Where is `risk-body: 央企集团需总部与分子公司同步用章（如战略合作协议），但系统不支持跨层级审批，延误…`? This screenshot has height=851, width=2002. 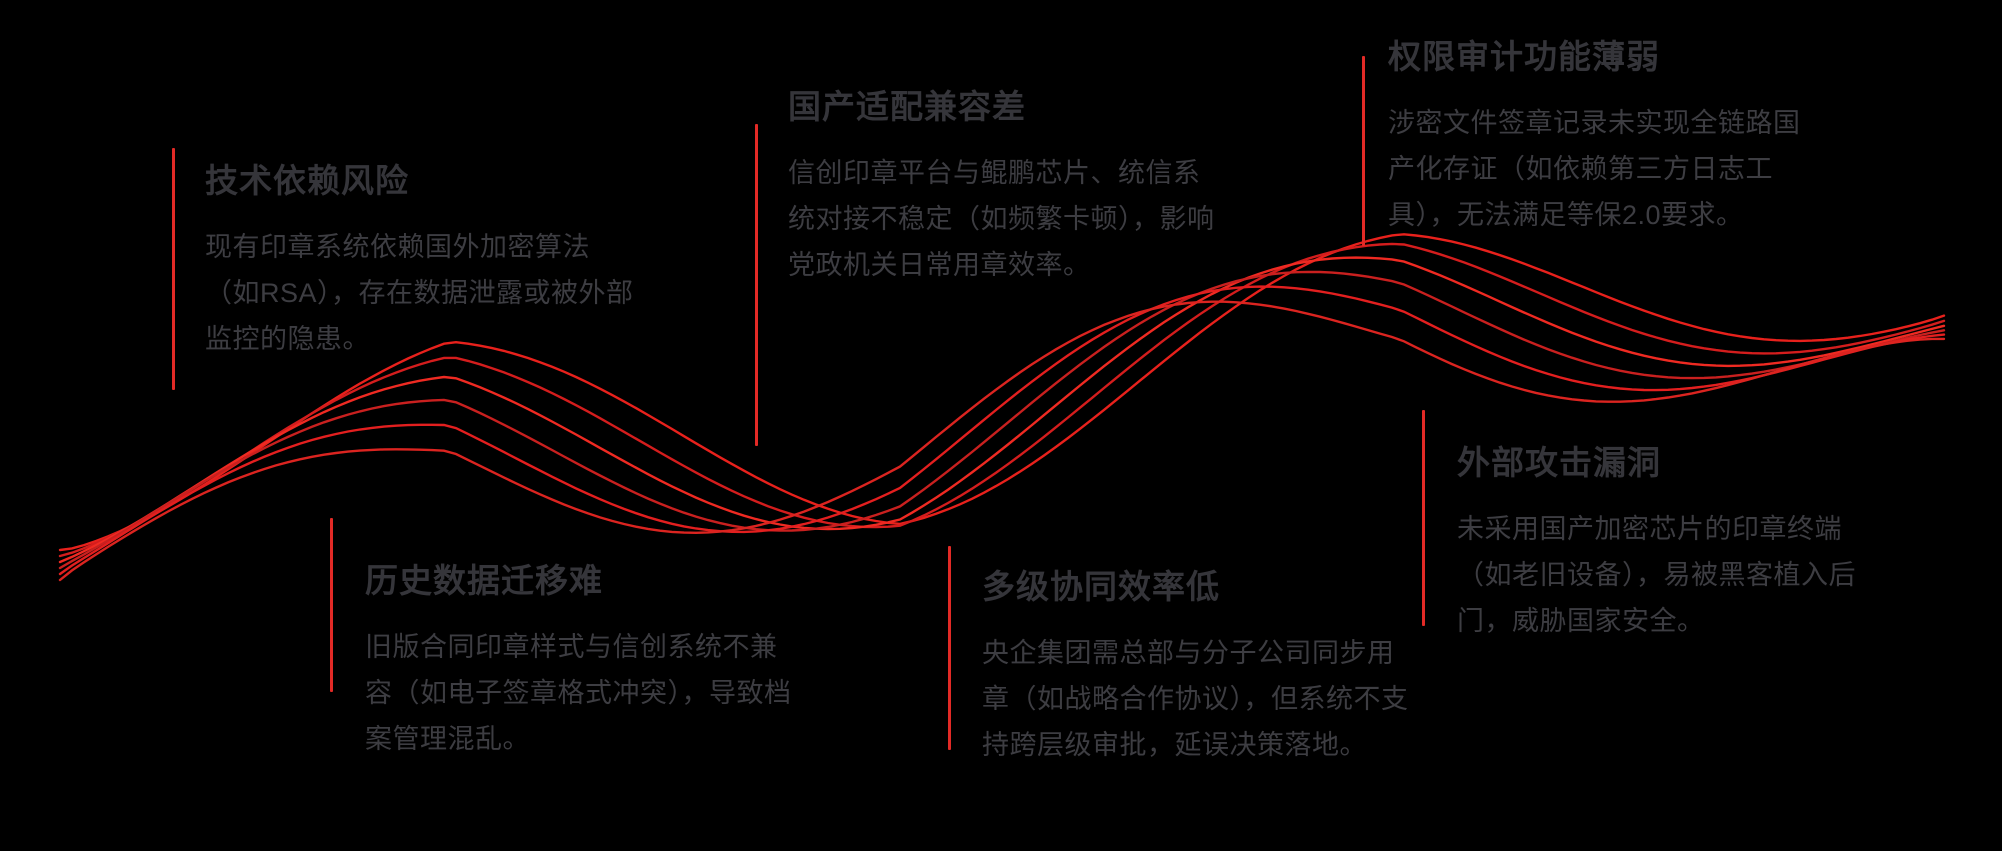 risk-body: 央企集团需总部与分子公司同步用章（如战略合作协议），但系统不支持跨层级审批，延误… is located at coordinates (1195, 699).